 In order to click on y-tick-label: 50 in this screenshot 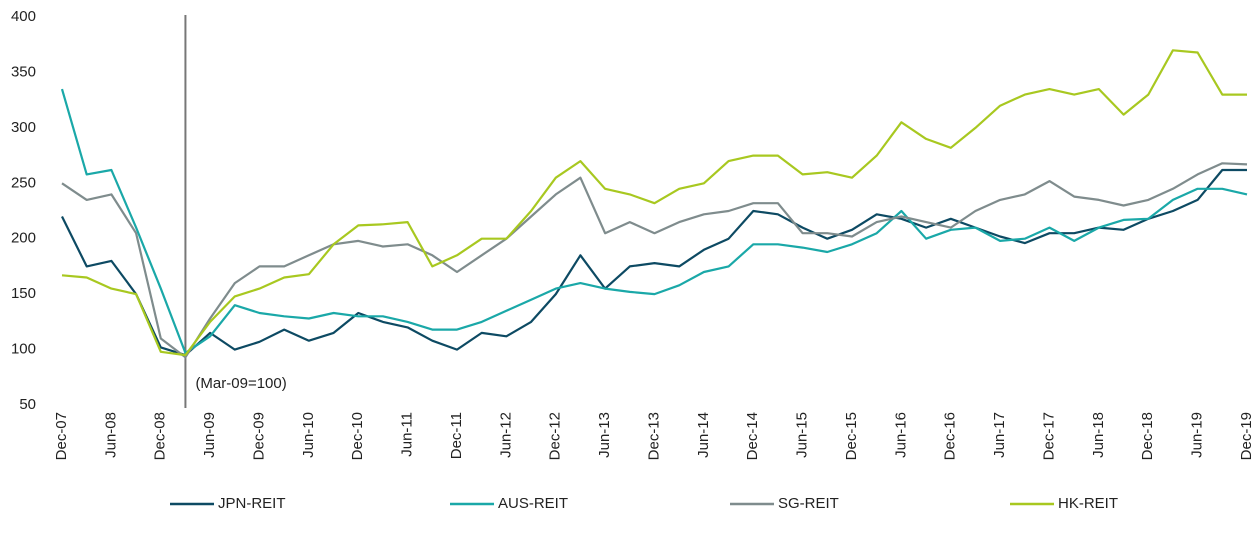, I will do `click(27, 404)`.